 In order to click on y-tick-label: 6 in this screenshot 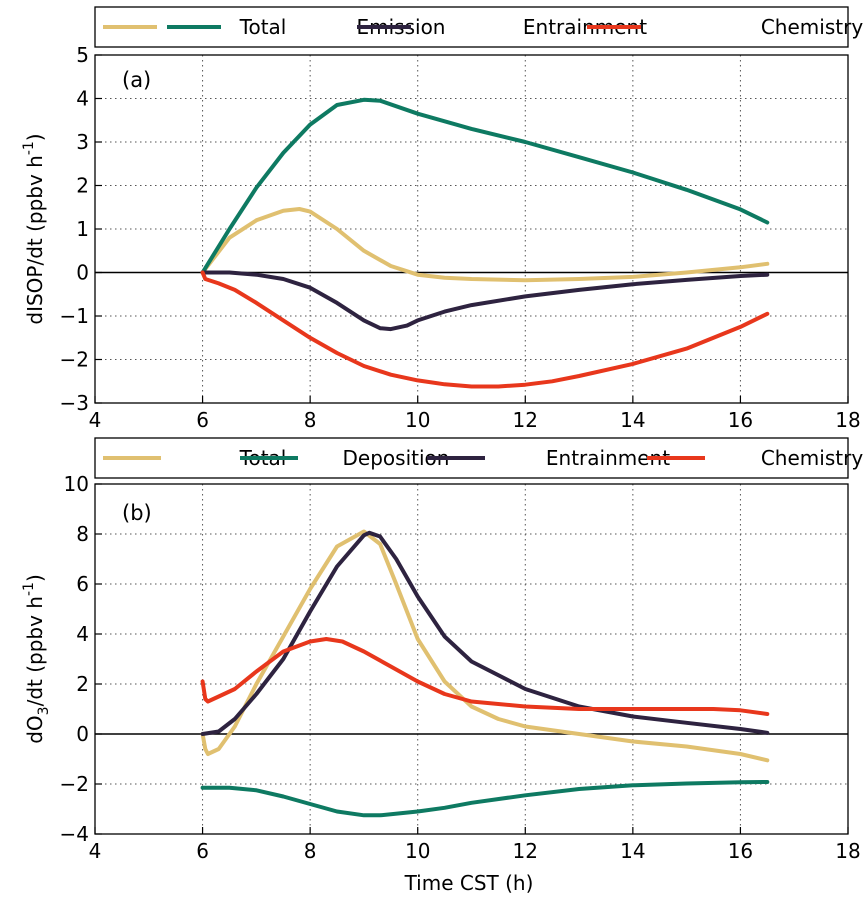, I will do `click(82, 584)`.